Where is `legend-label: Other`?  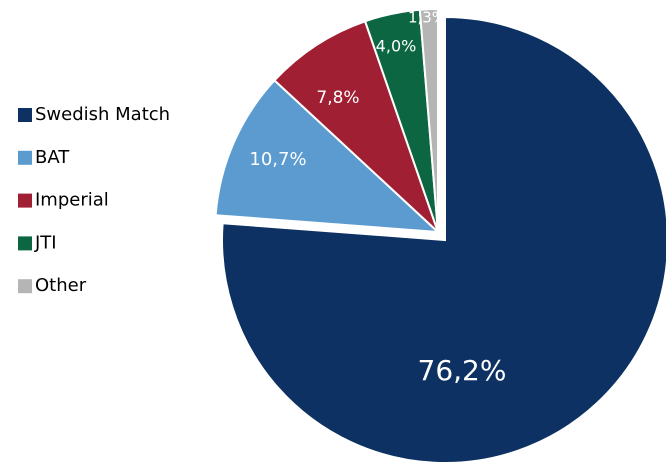
legend-label: Other is located at coordinates (61, 285).